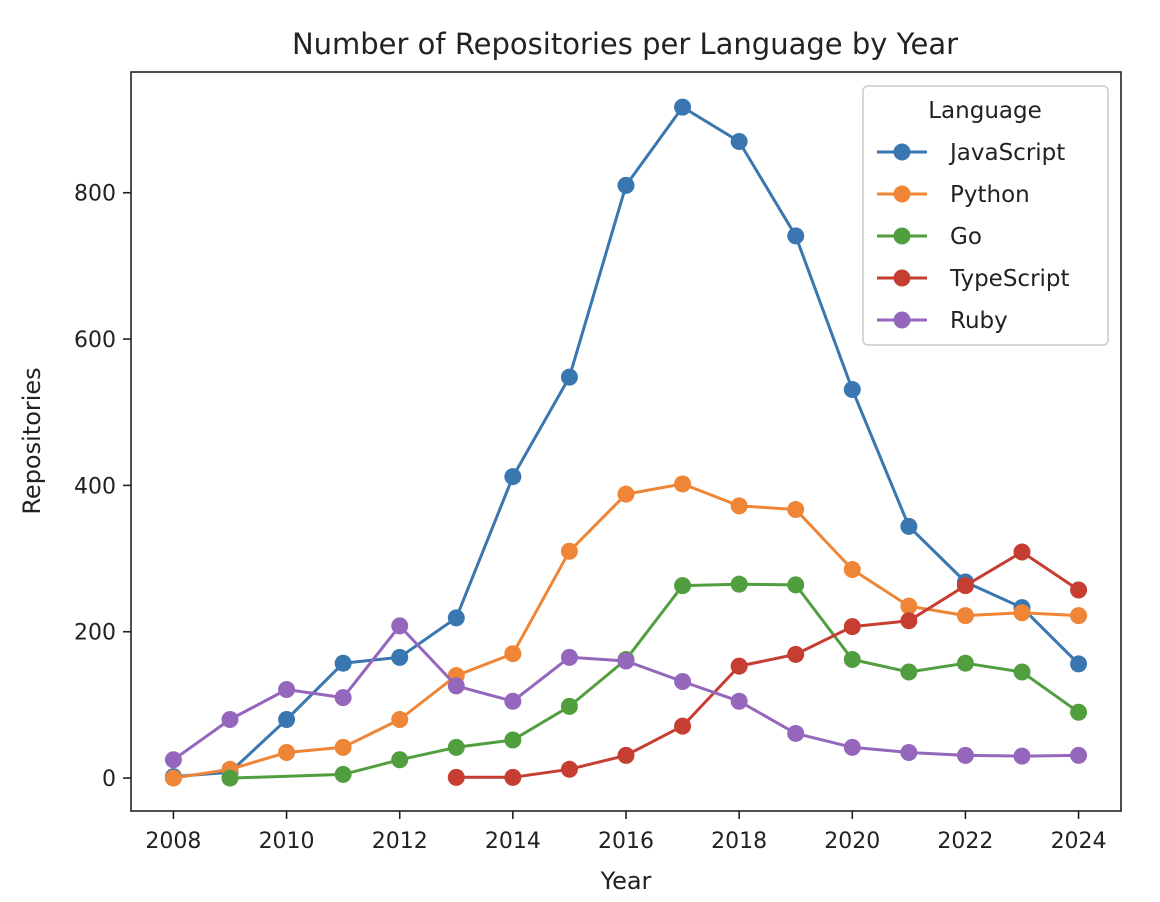 The image size is (1160, 902). I want to click on legend-box, so click(985, 215).